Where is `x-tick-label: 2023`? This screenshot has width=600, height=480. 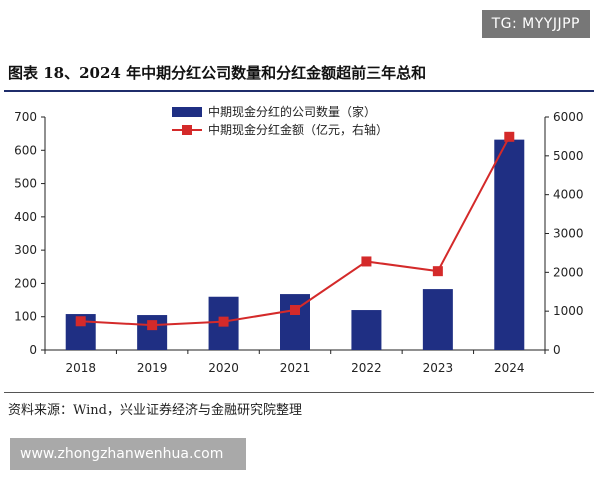 x-tick-label: 2023 is located at coordinates (438, 368).